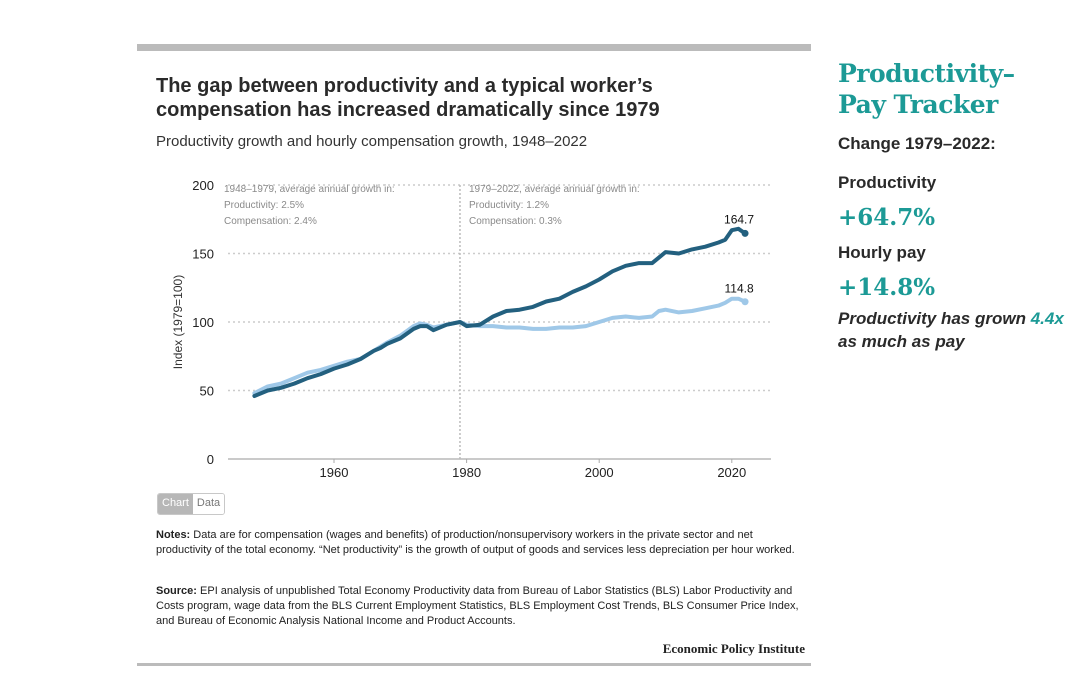  I want to click on hourly-pay-label: Hourly pay, so click(882, 252).